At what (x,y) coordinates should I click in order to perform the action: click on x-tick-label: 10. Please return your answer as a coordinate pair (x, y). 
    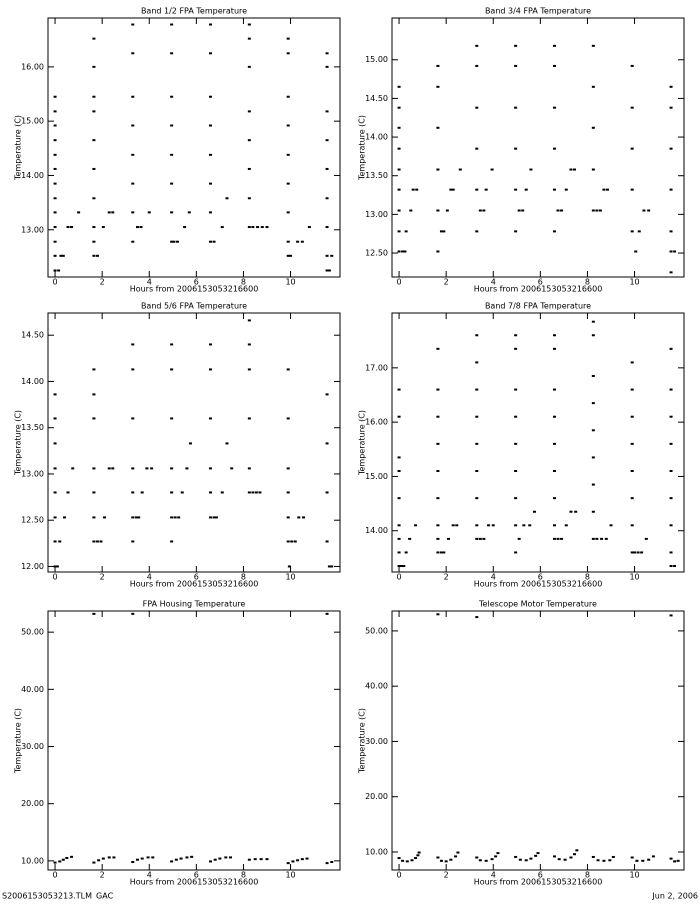
    Looking at the image, I should click on (634, 282).